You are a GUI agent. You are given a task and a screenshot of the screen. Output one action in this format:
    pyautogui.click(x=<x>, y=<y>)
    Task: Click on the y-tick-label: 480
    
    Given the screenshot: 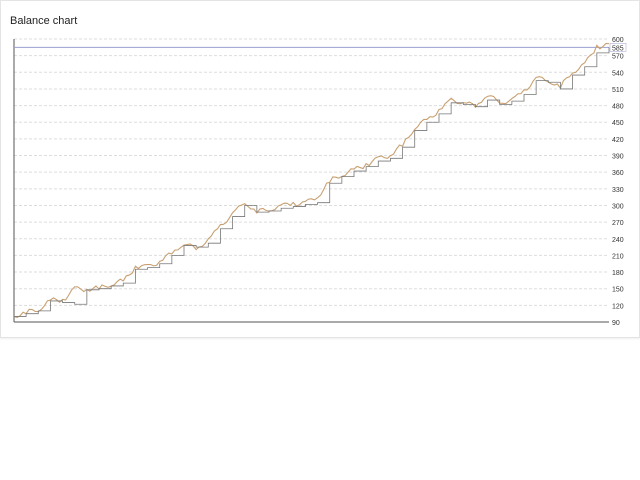 What is the action you would take?
    pyautogui.click(x=618, y=107)
    